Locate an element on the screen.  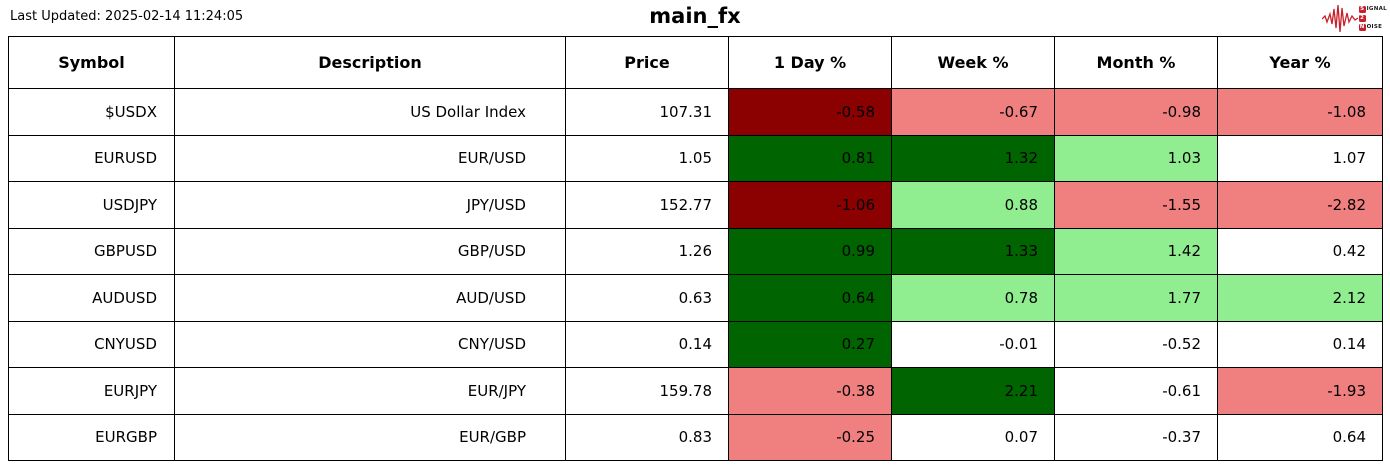
price-cell: 107.31 is located at coordinates (647, 112).